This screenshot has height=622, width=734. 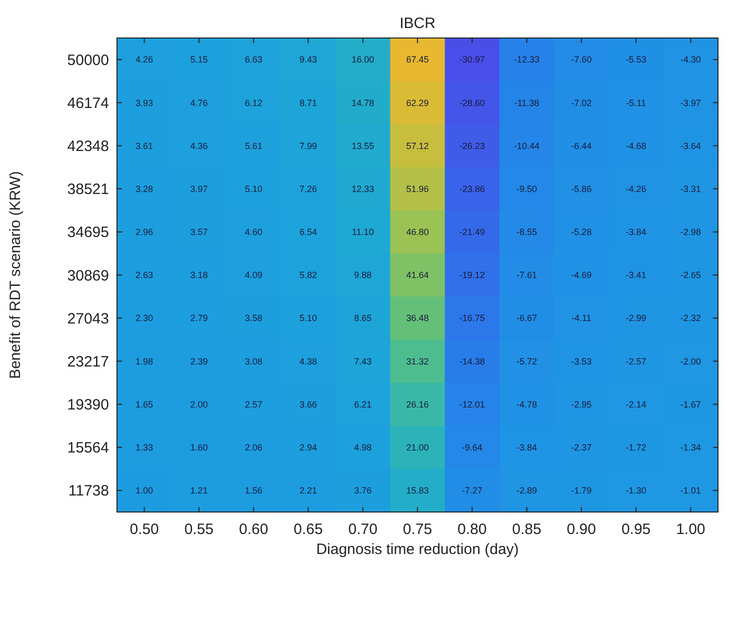 I want to click on data-label: -2.14, so click(x=636, y=404).